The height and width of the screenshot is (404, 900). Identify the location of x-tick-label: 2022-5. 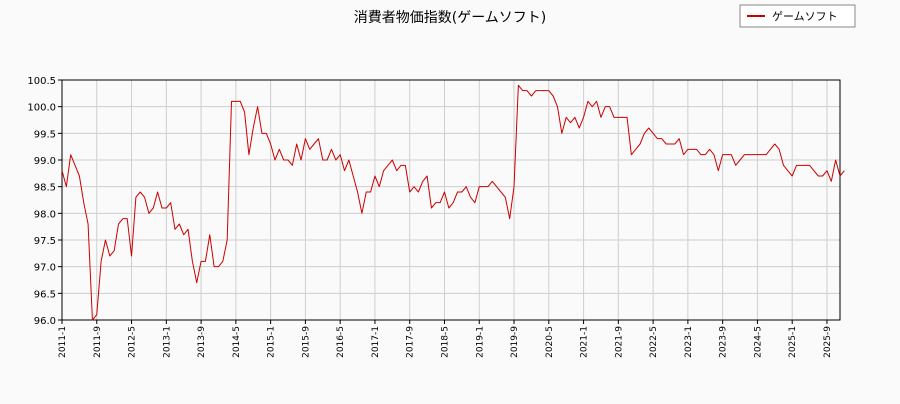
(654, 342).